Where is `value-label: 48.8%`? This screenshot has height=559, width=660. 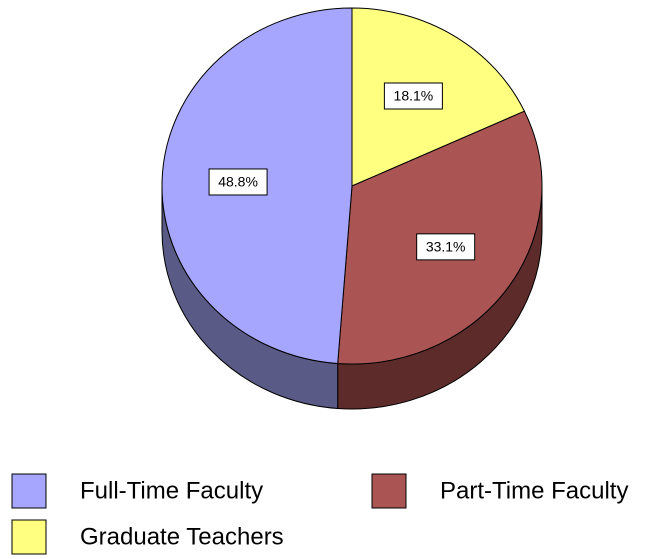 value-label: 48.8% is located at coordinates (238, 182).